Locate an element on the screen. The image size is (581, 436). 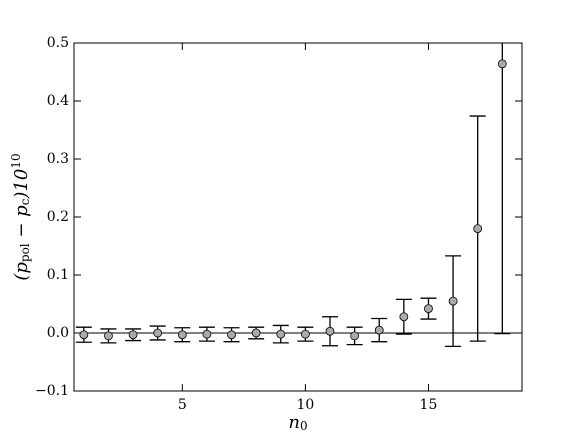
x-axis-label: n0 is located at coordinates (297, 422).